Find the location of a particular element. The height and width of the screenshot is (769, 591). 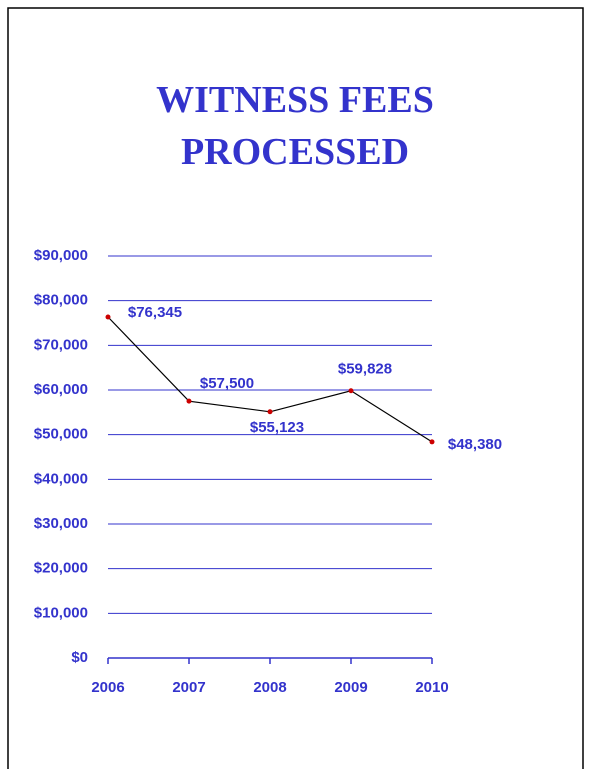

y-tick-label: $50,000 is located at coordinates (61, 434).